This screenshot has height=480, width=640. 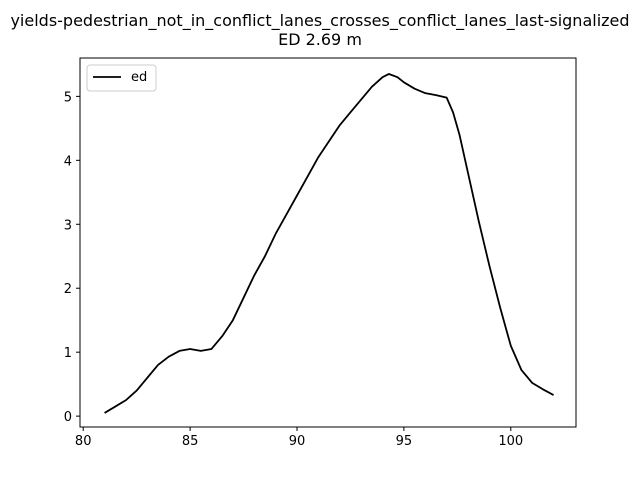 I want to click on y-tick-label: 2, so click(x=68, y=289).